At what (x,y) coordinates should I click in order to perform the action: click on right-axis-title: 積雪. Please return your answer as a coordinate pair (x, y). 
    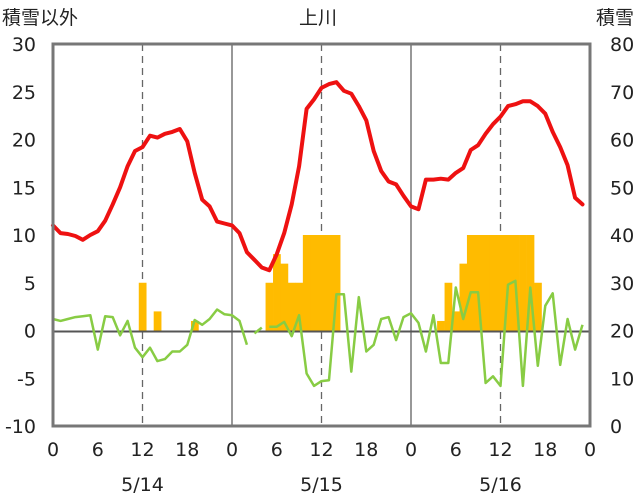
    Looking at the image, I should click on (615, 18).